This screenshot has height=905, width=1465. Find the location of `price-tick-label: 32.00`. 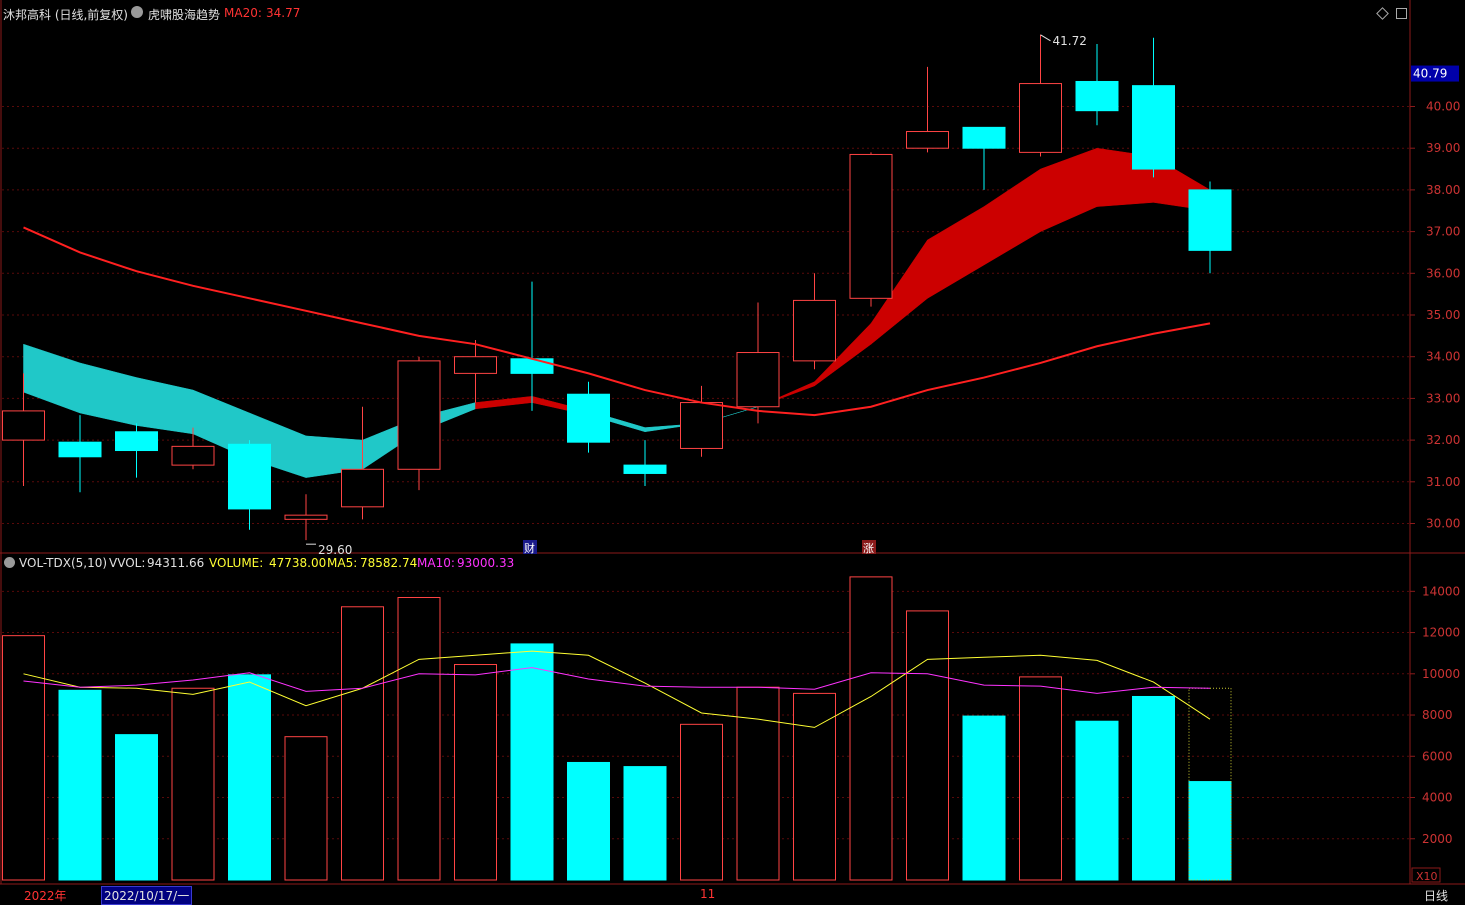

price-tick-label: 32.00 is located at coordinates (1443, 440).